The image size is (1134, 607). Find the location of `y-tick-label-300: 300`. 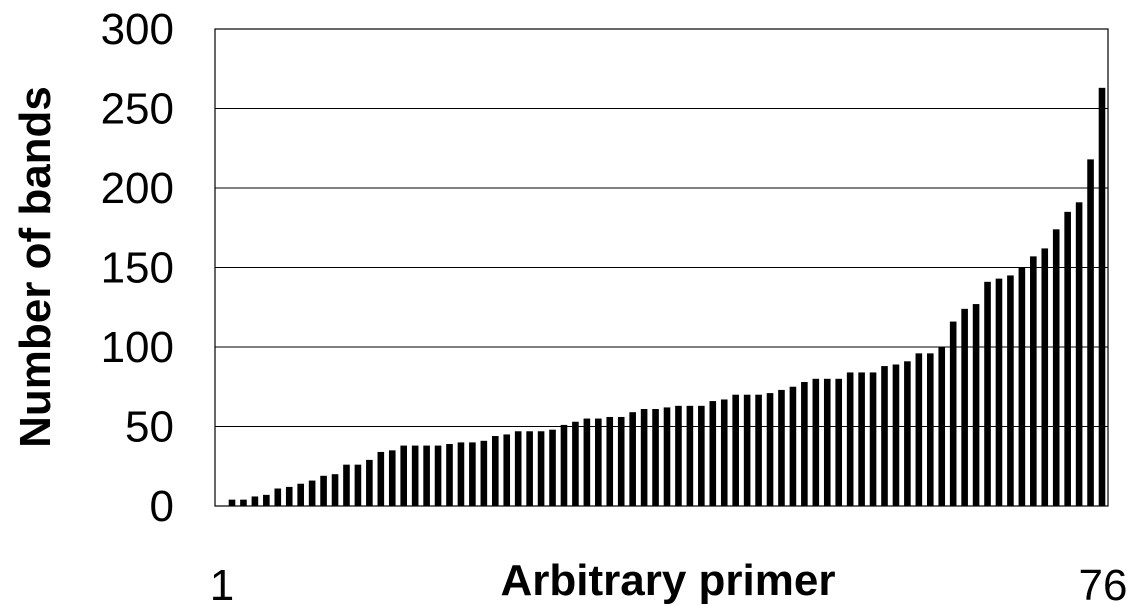

y-tick-label-300: 300 is located at coordinates (137, 29).